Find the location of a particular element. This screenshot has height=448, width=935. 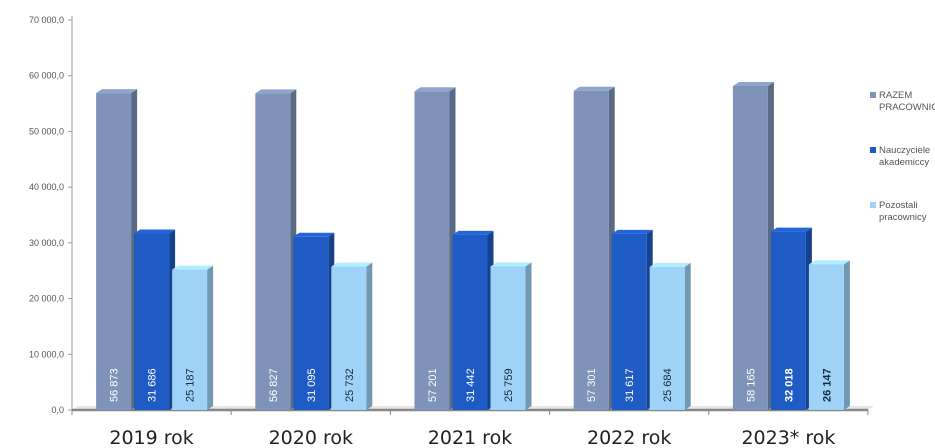

data-label: 25 684 is located at coordinates (668, 385).